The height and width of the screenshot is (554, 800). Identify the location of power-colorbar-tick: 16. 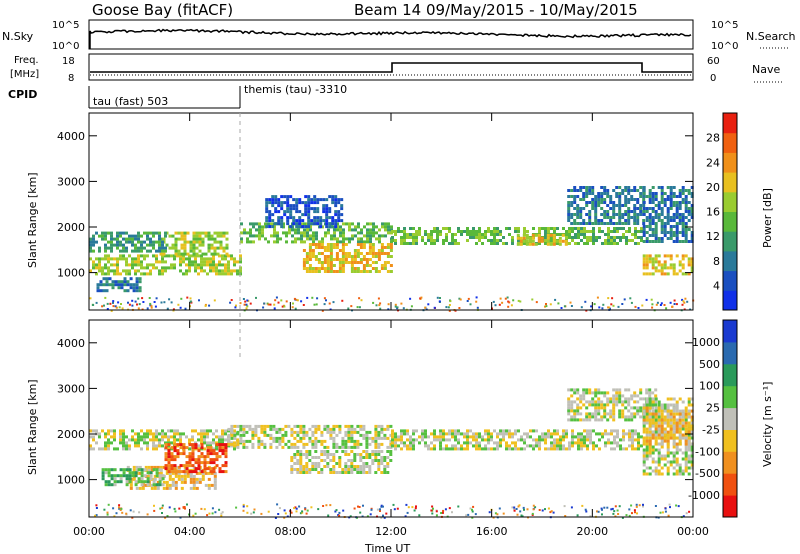
(713, 212).